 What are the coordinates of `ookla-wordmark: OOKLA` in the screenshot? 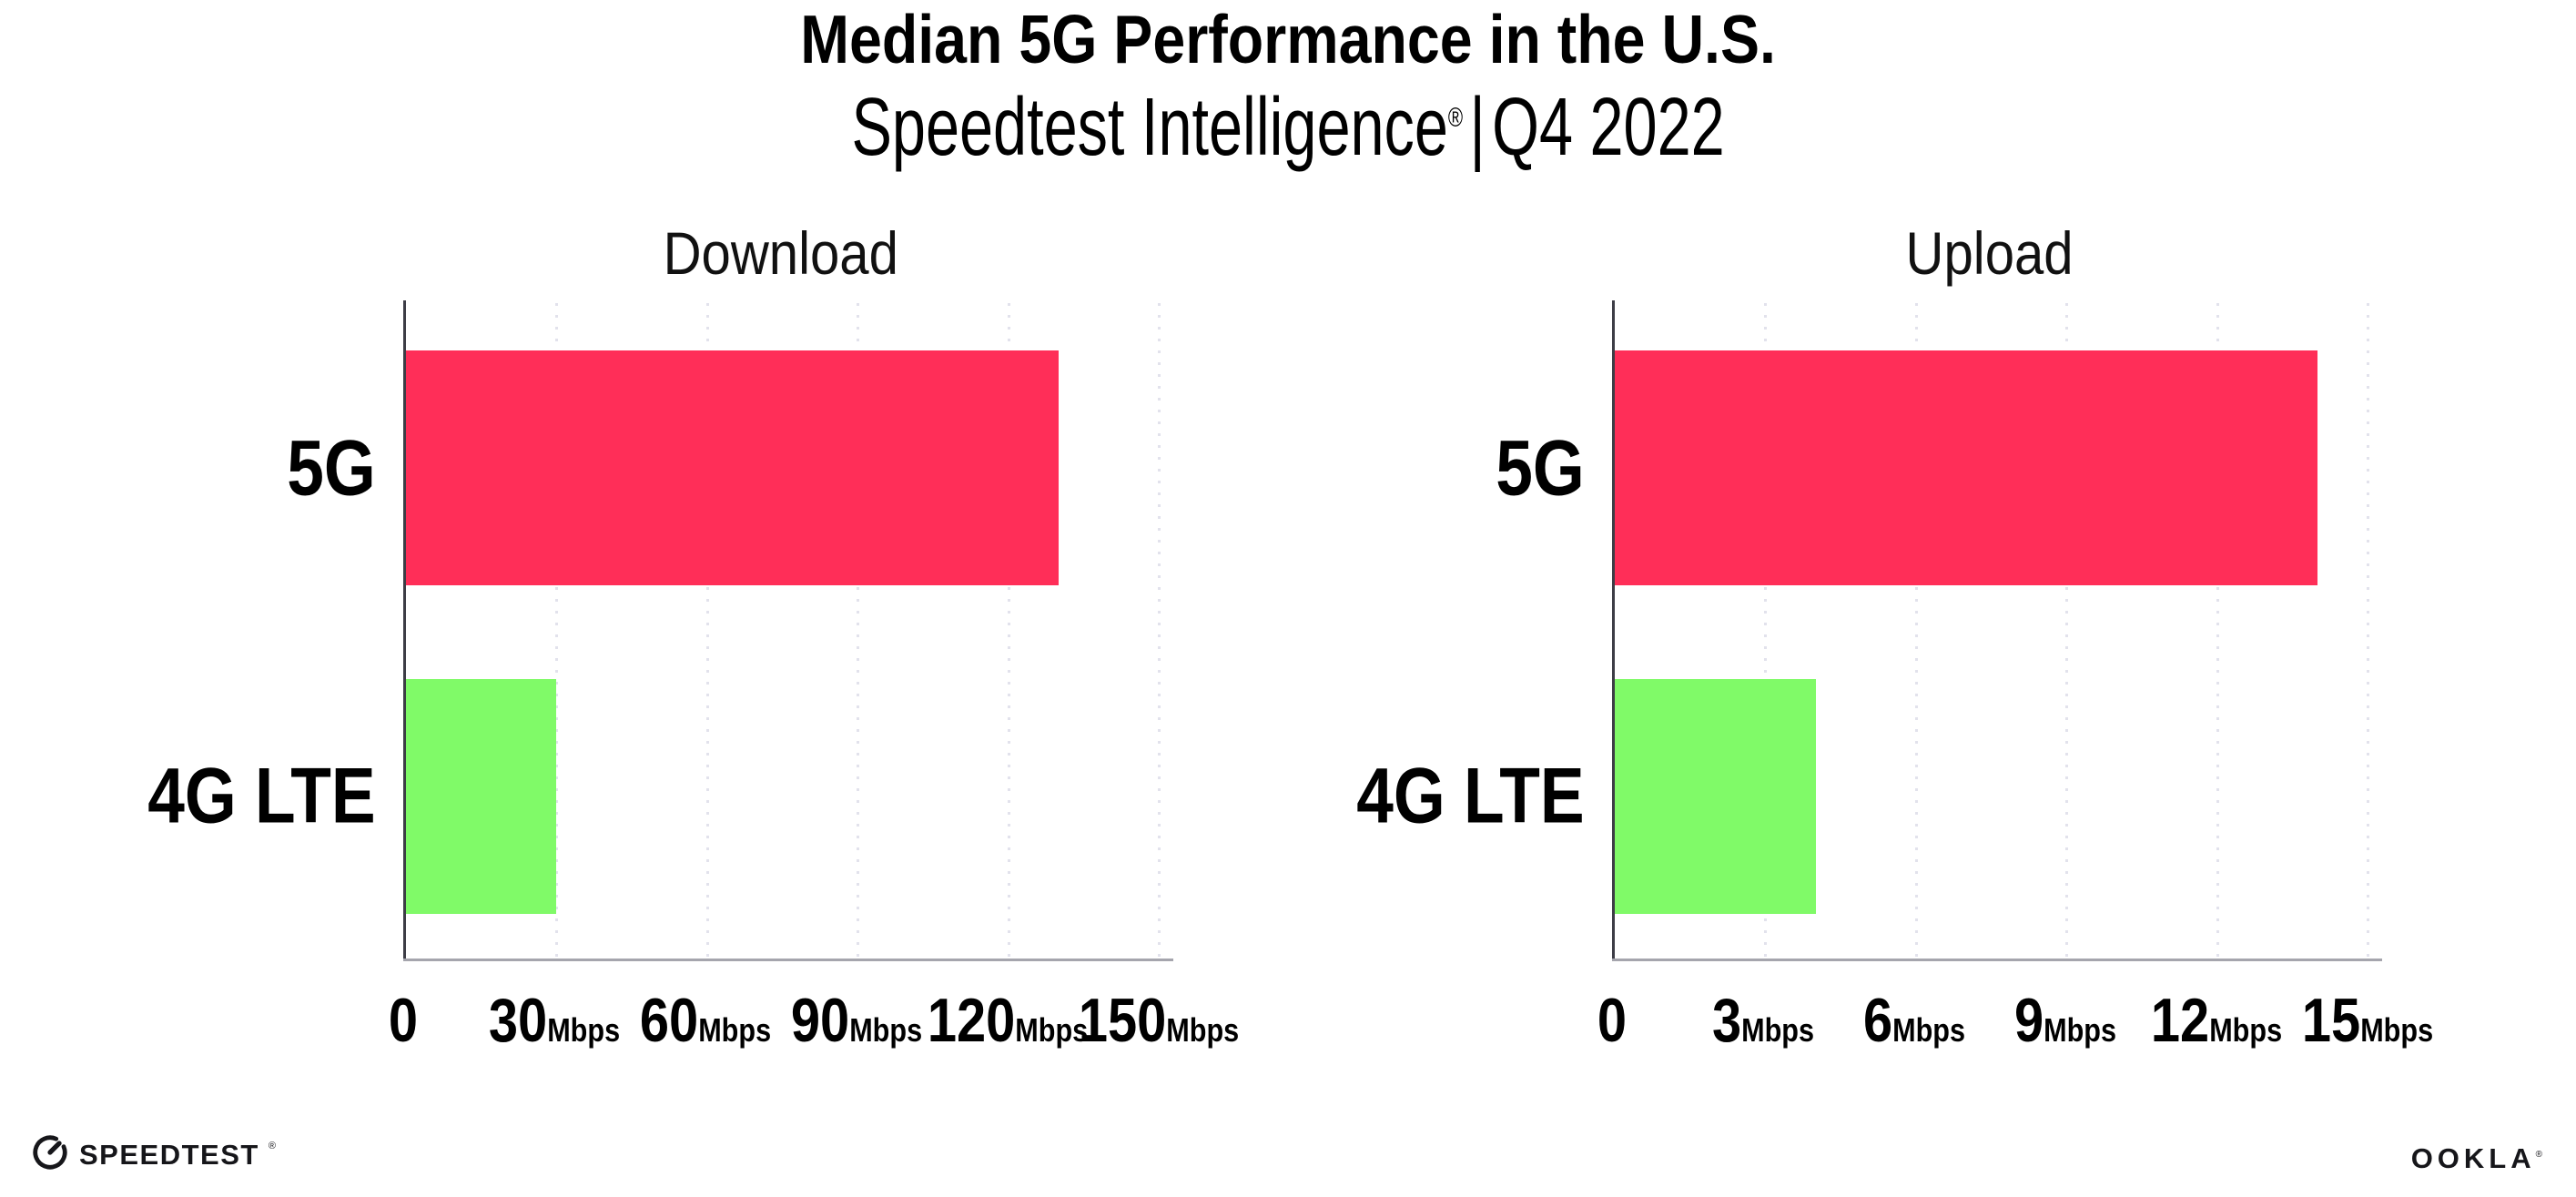 It's located at (2473, 1158).